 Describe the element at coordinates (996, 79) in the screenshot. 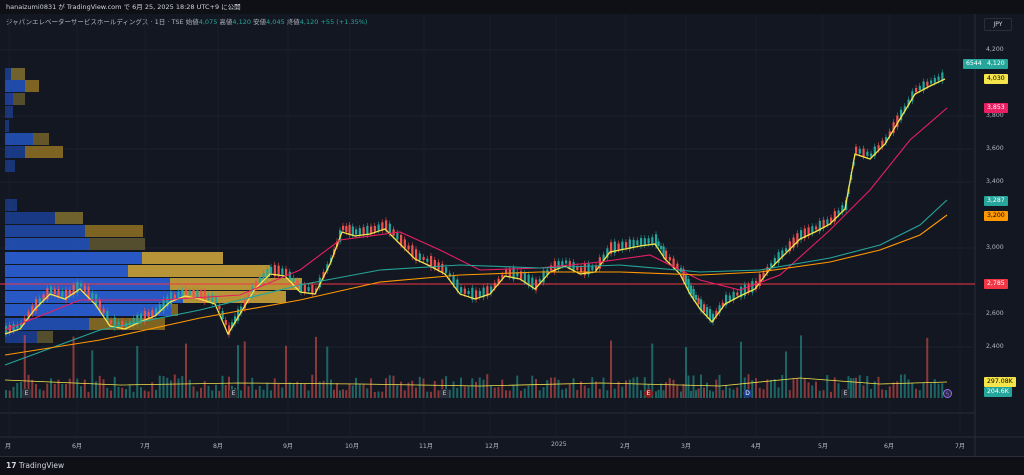

I see `ma-fast-tag: 4,030` at that location.